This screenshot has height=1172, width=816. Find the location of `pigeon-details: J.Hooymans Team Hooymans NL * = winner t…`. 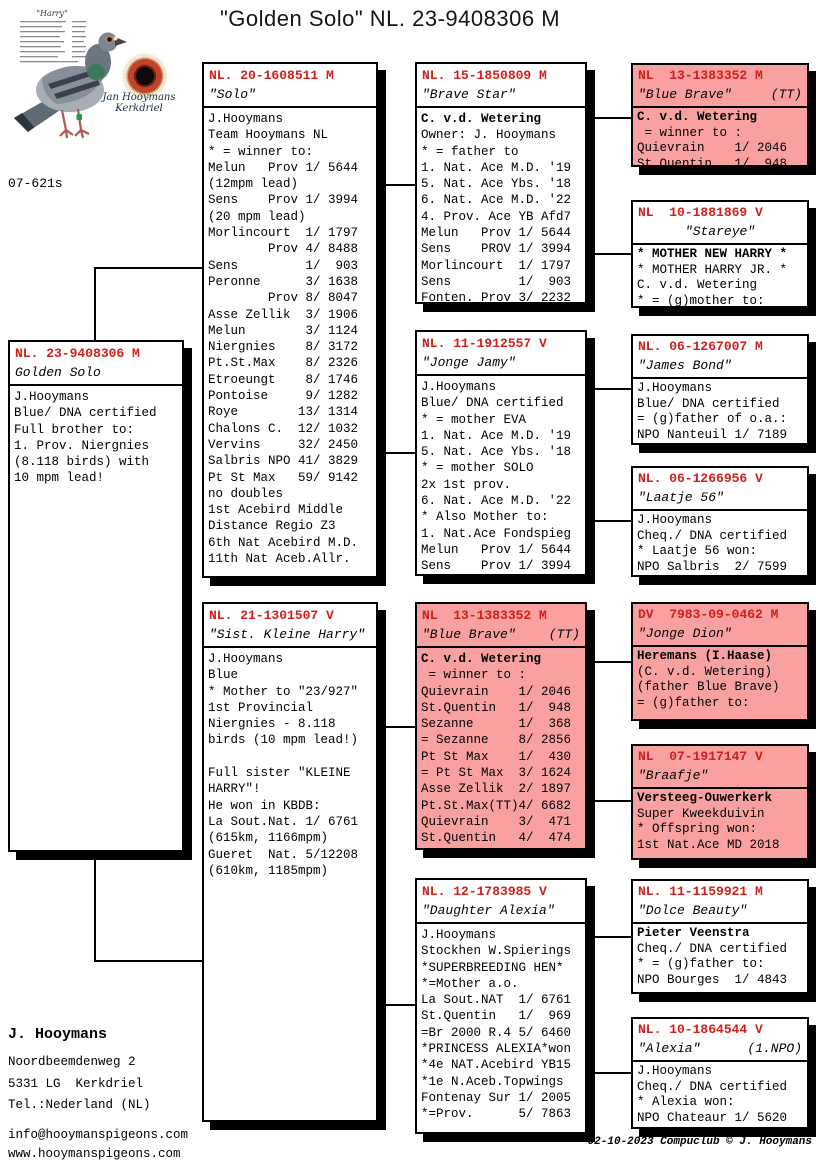

pigeon-details: J.Hooymans Team Hooymans NL * = winner t… is located at coordinates (283, 339).